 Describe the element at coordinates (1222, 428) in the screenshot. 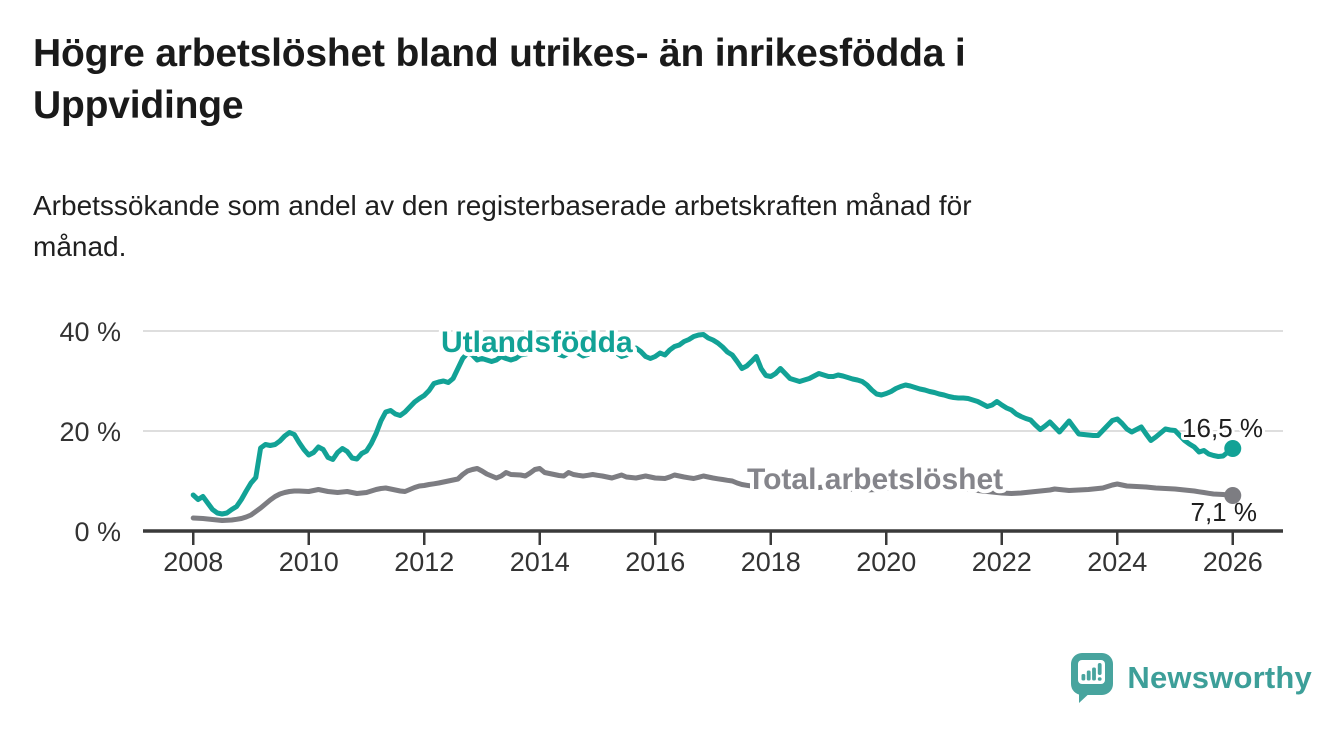

I see `end-value-label-utlandsfodda: 16,5 %` at that location.